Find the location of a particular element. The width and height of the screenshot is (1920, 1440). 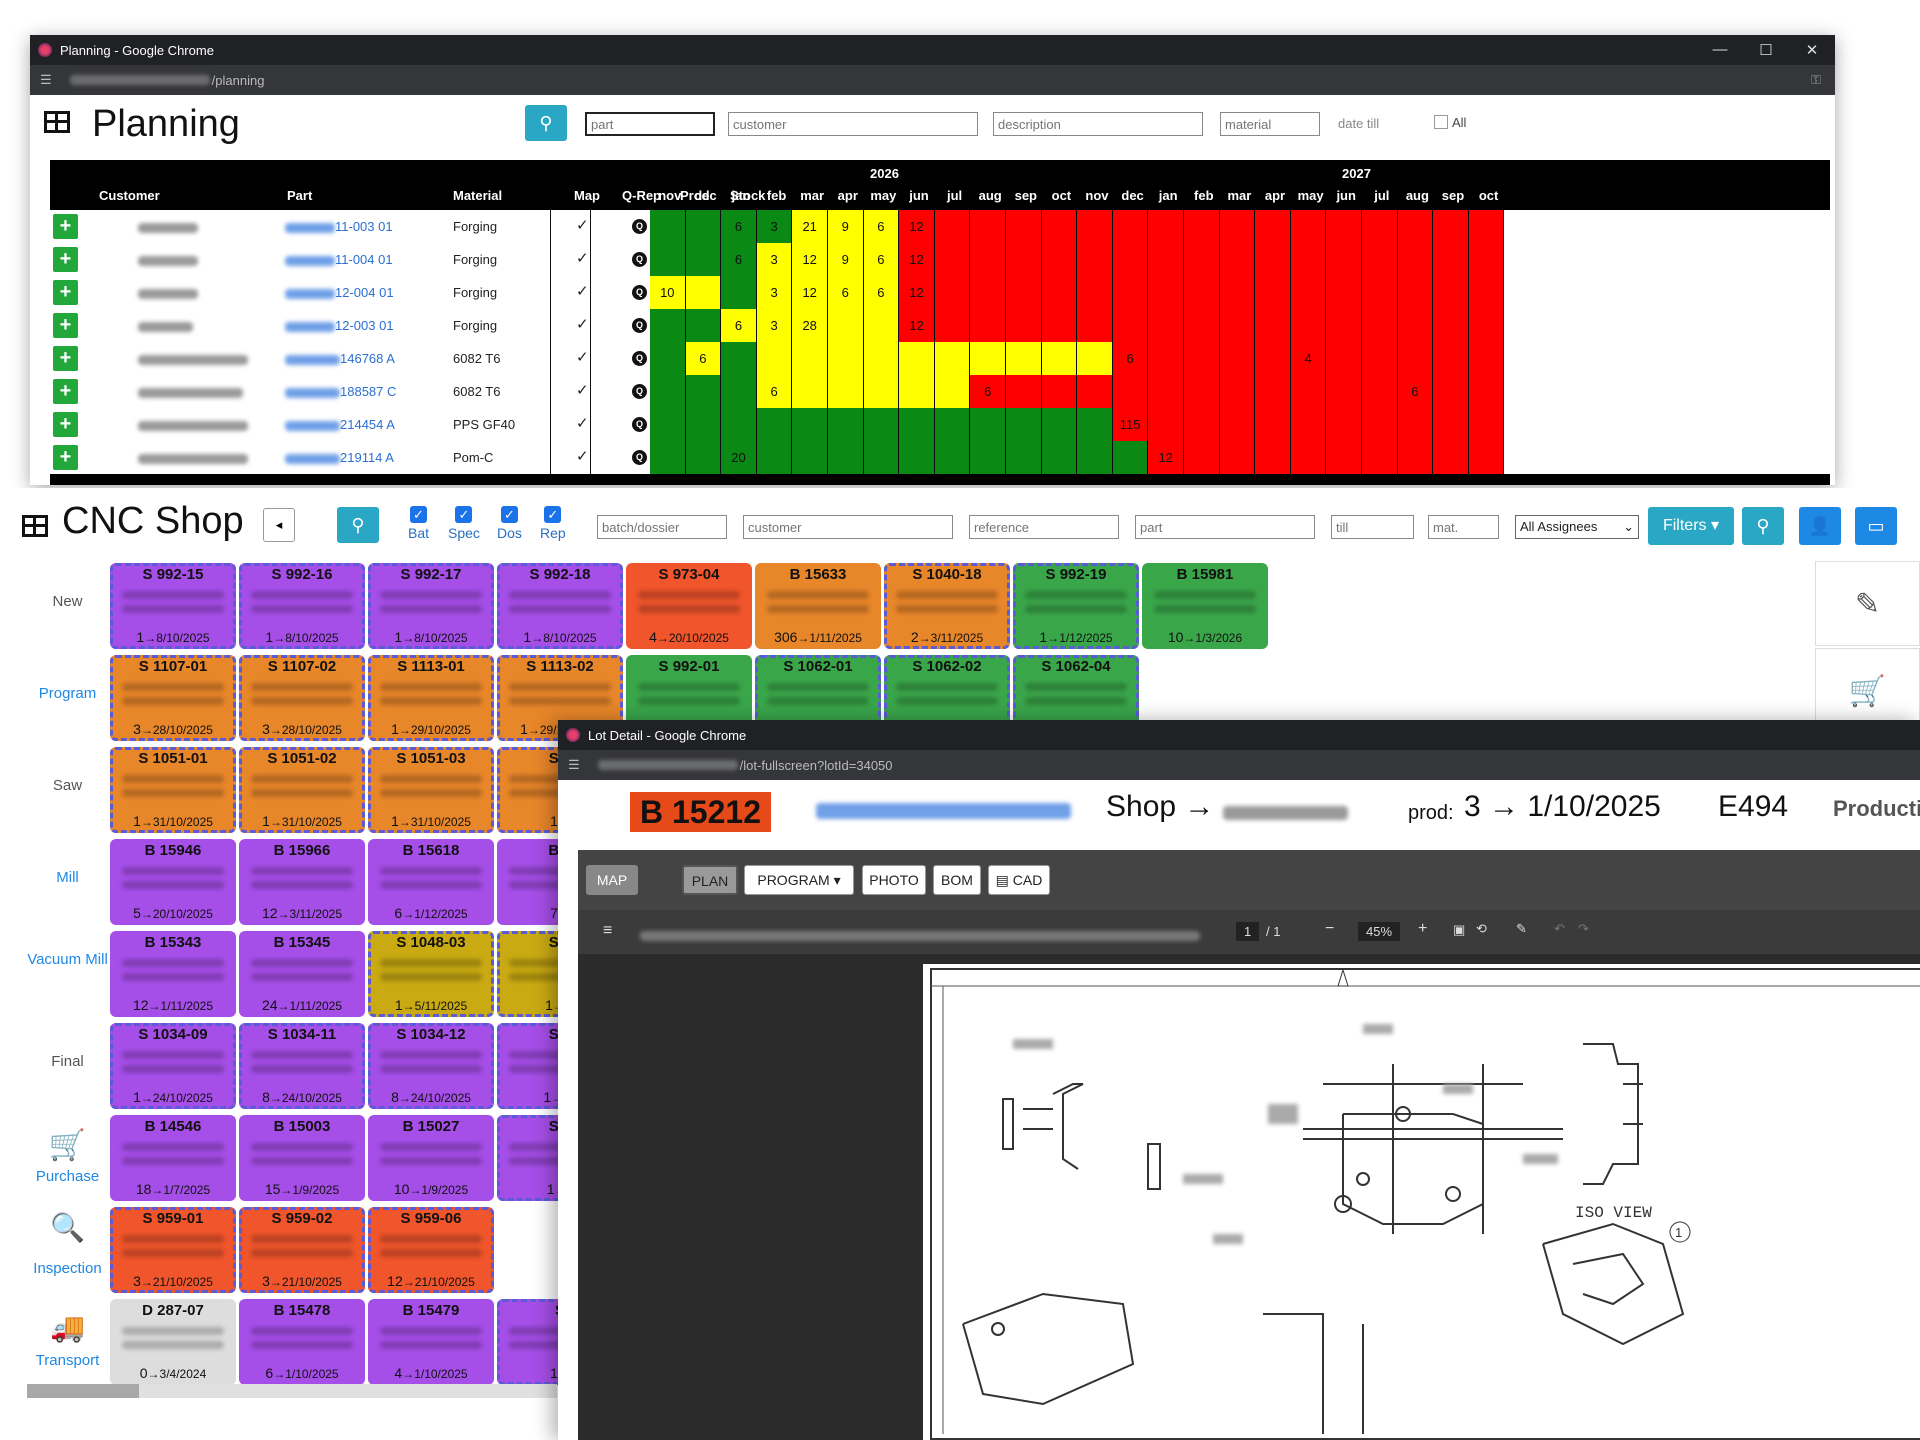

date-till-label: date till is located at coordinates (1359, 123).